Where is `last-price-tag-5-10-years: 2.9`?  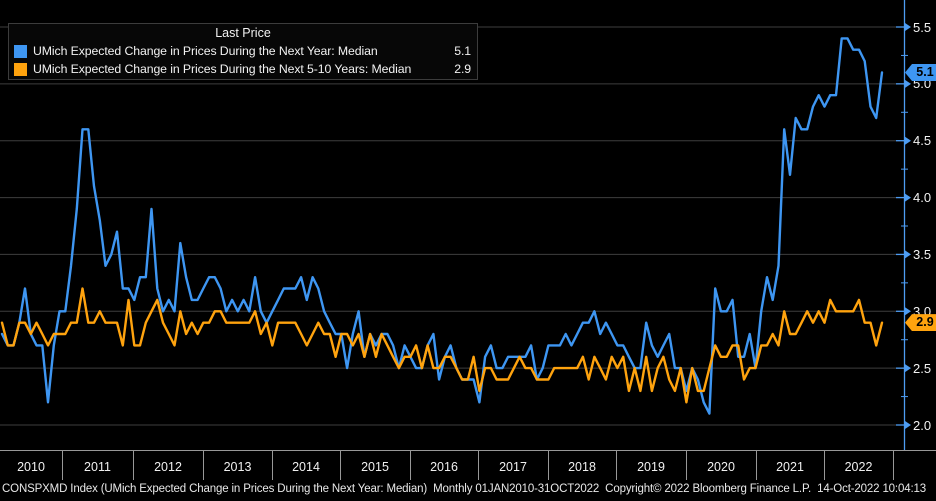 last-price-tag-5-10-years: 2.9 is located at coordinates (920, 323).